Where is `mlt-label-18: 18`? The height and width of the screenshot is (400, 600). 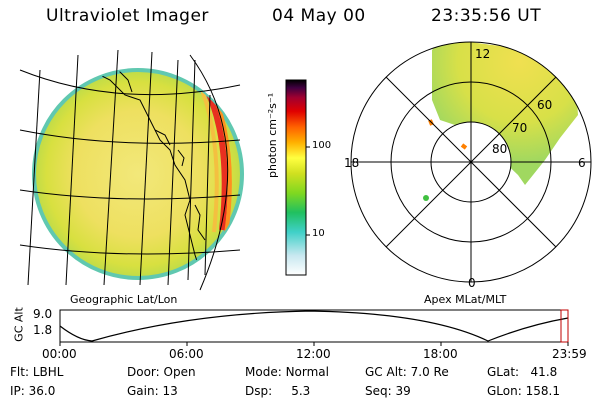
mlt-label-18: 18 is located at coordinates (352, 163).